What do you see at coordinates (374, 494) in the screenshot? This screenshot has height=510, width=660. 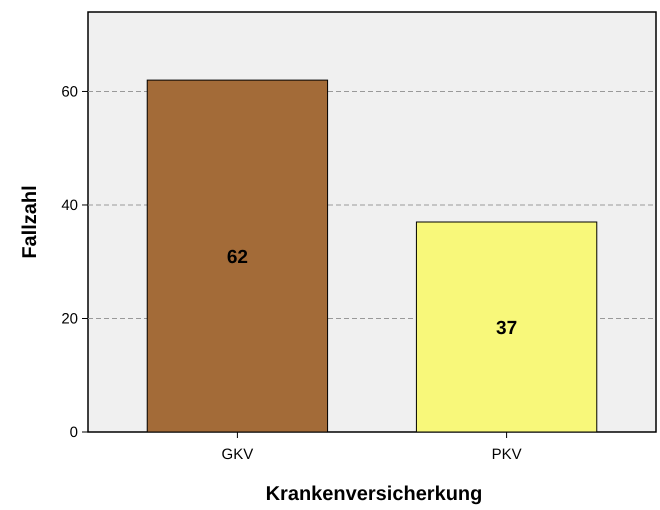 I see `x-axis-title: Krankenversicherkung` at bounding box center [374, 494].